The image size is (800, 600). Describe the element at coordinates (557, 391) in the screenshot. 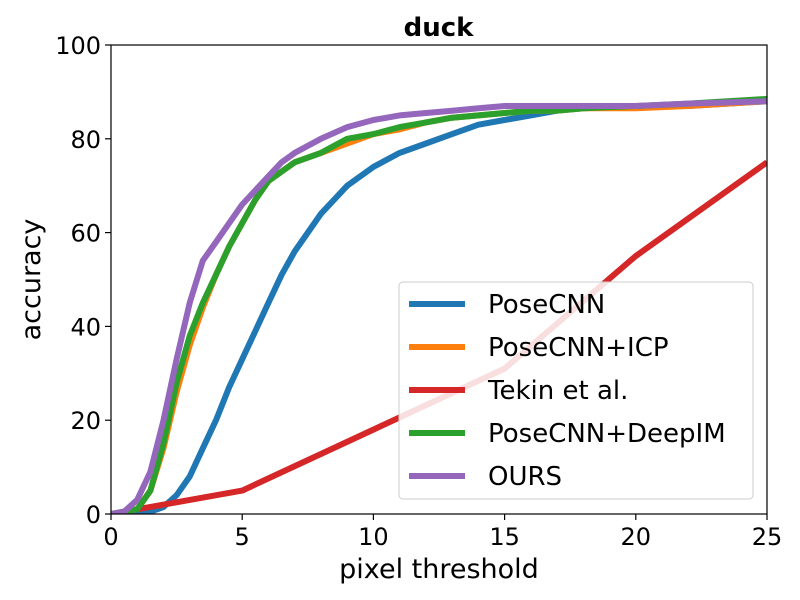

I see `legend-label-2: Tekin et al.` at that location.